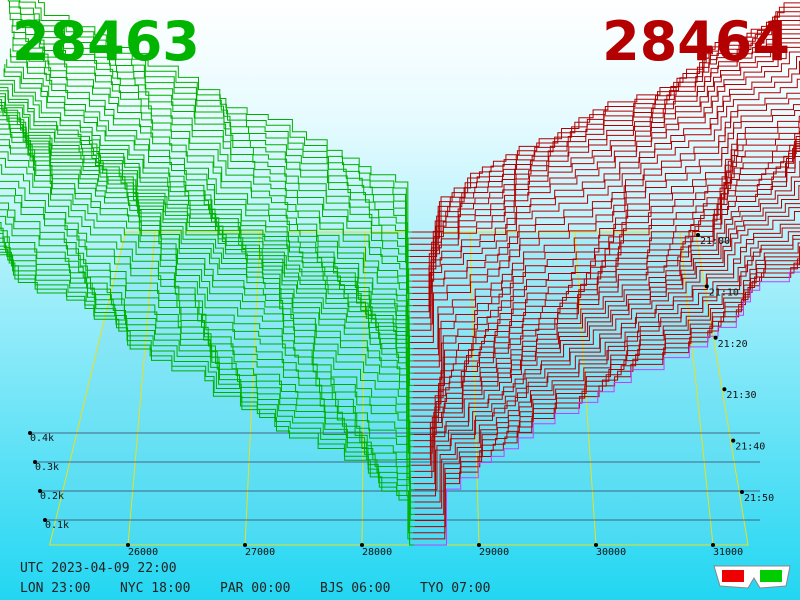 Image resolution: width=800 pixels, height=600 pixels. What do you see at coordinates (355, 588) in the screenshot?
I see `city-clock: BJS 06:00` at bounding box center [355, 588].